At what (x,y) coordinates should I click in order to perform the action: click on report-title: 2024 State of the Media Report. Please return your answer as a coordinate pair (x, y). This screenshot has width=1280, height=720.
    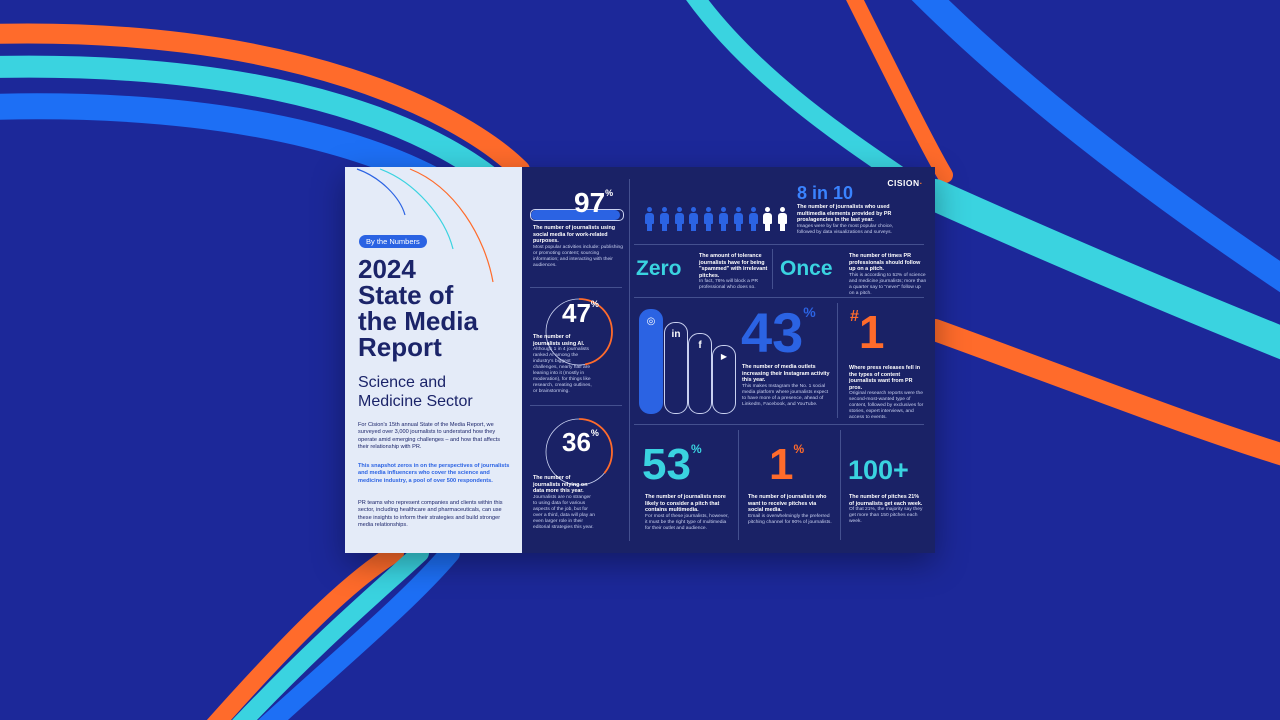
    Looking at the image, I should click on (418, 308).